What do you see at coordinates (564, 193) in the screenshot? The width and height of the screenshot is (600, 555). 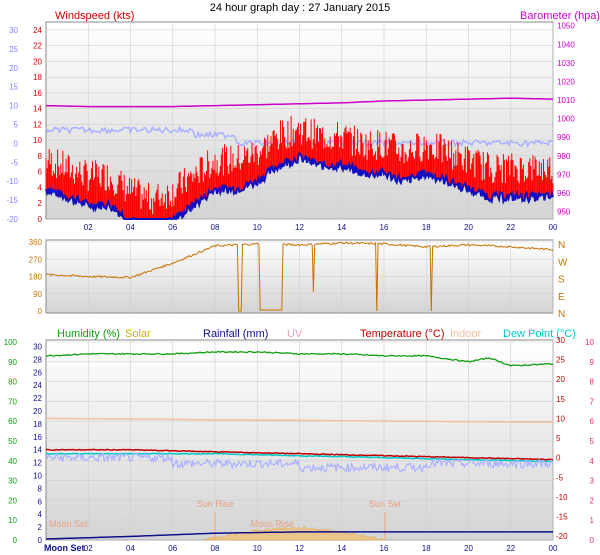 I see `baro-tick-label: 960` at bounding box center [564, 193].